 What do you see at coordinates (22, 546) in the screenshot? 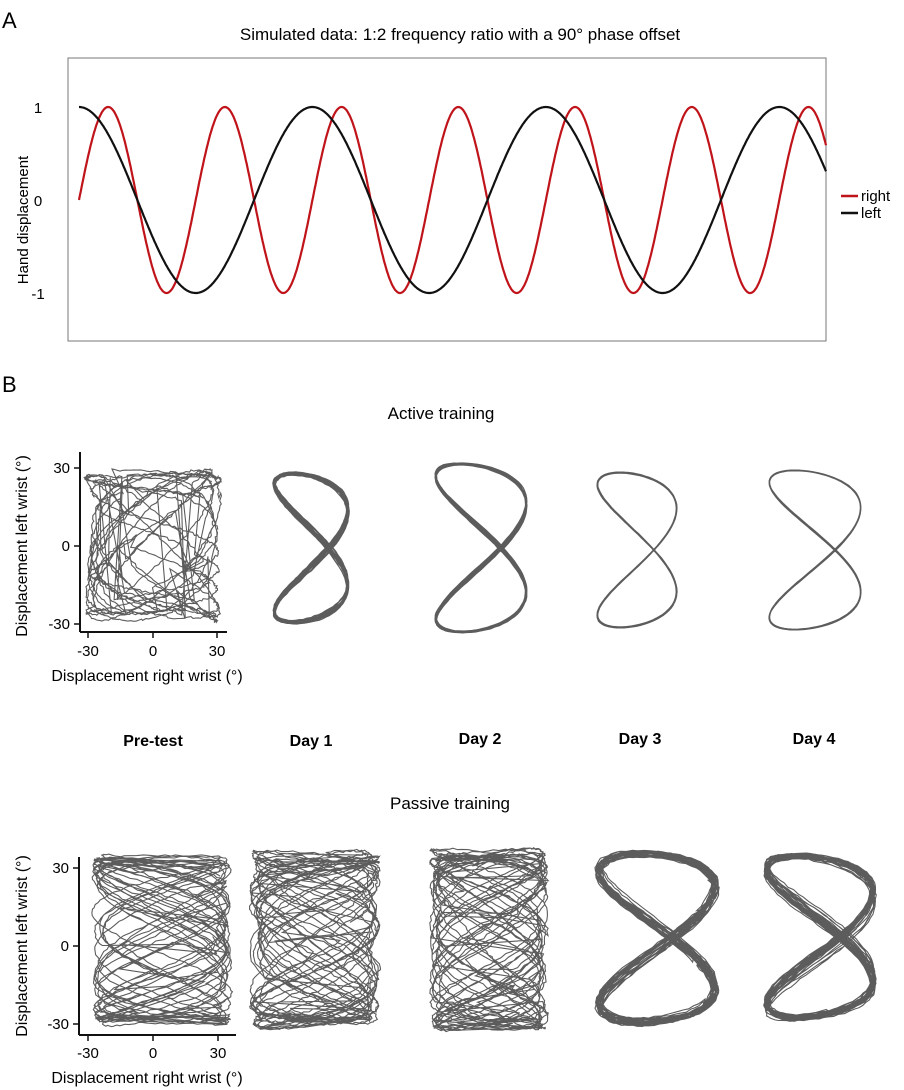
I see `active-y-axis-label: Displacement left wrist (°)` at bounding box center [22, 546].